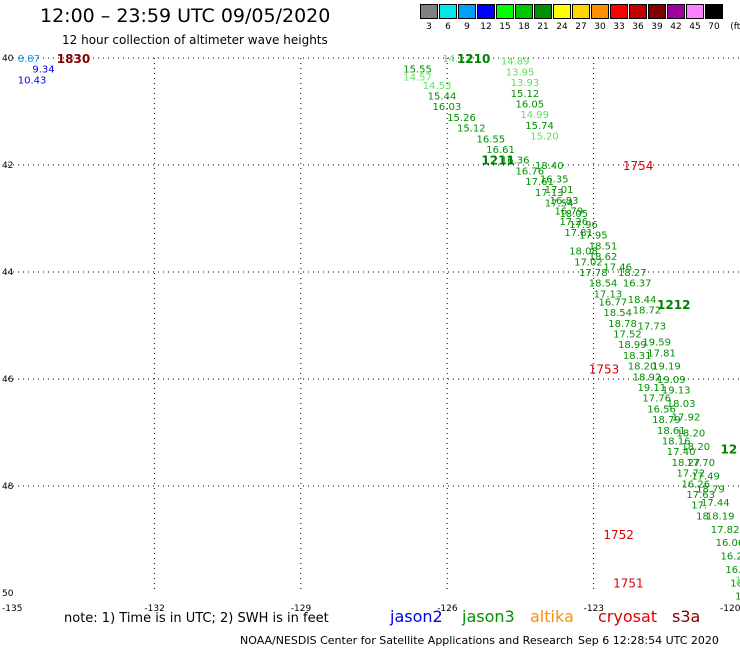 Image resolution: width=740 pixels, height=650 pixels. I want to click on map-title: 12:00 – 23:59 UTC 09/05/2020, so click(185, 16).